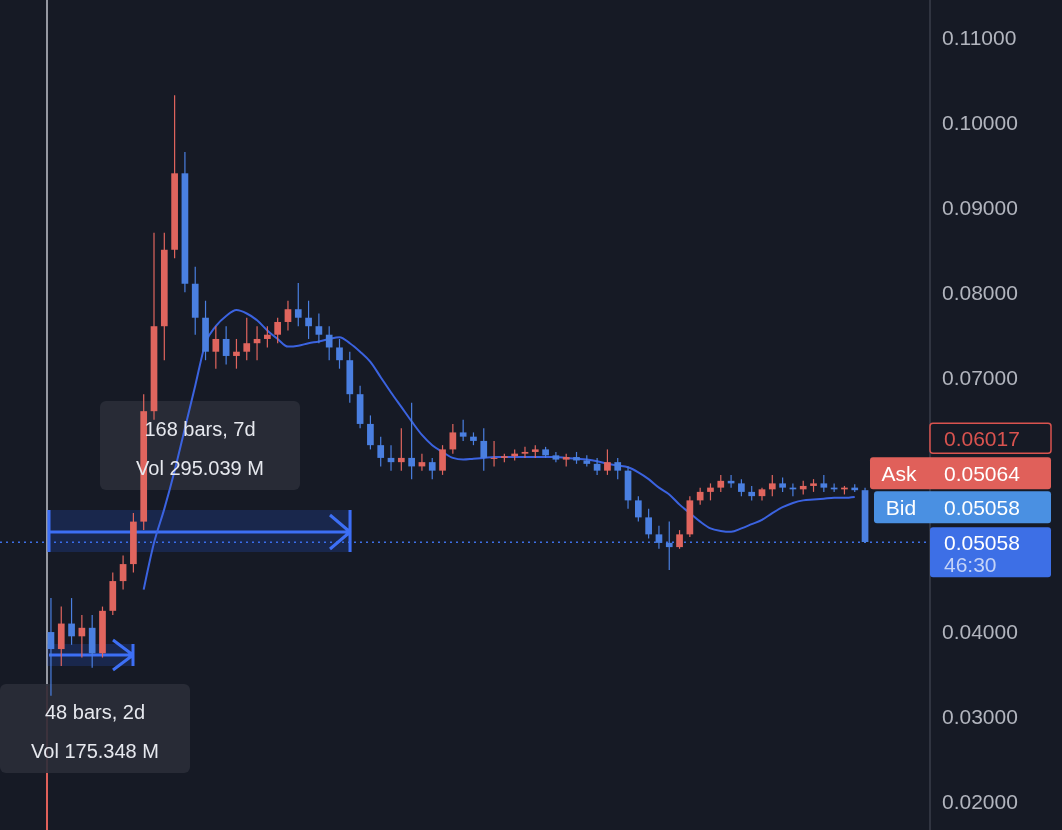  What do you see at coordinates (95, 712) in the screenshot?
I see `annotation: 48 bars, 2d` at bounding box center [95, 712].